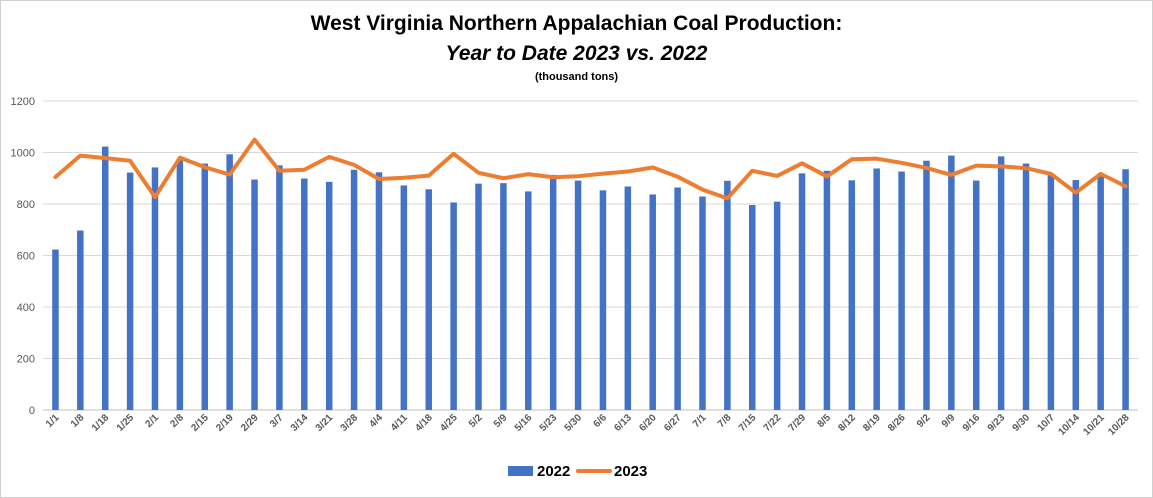 This screenshot has width=1153, height=498. Describe the element at coordinates (628, 298) in the screenshot. I see `bar-2022-6/13` at that location.